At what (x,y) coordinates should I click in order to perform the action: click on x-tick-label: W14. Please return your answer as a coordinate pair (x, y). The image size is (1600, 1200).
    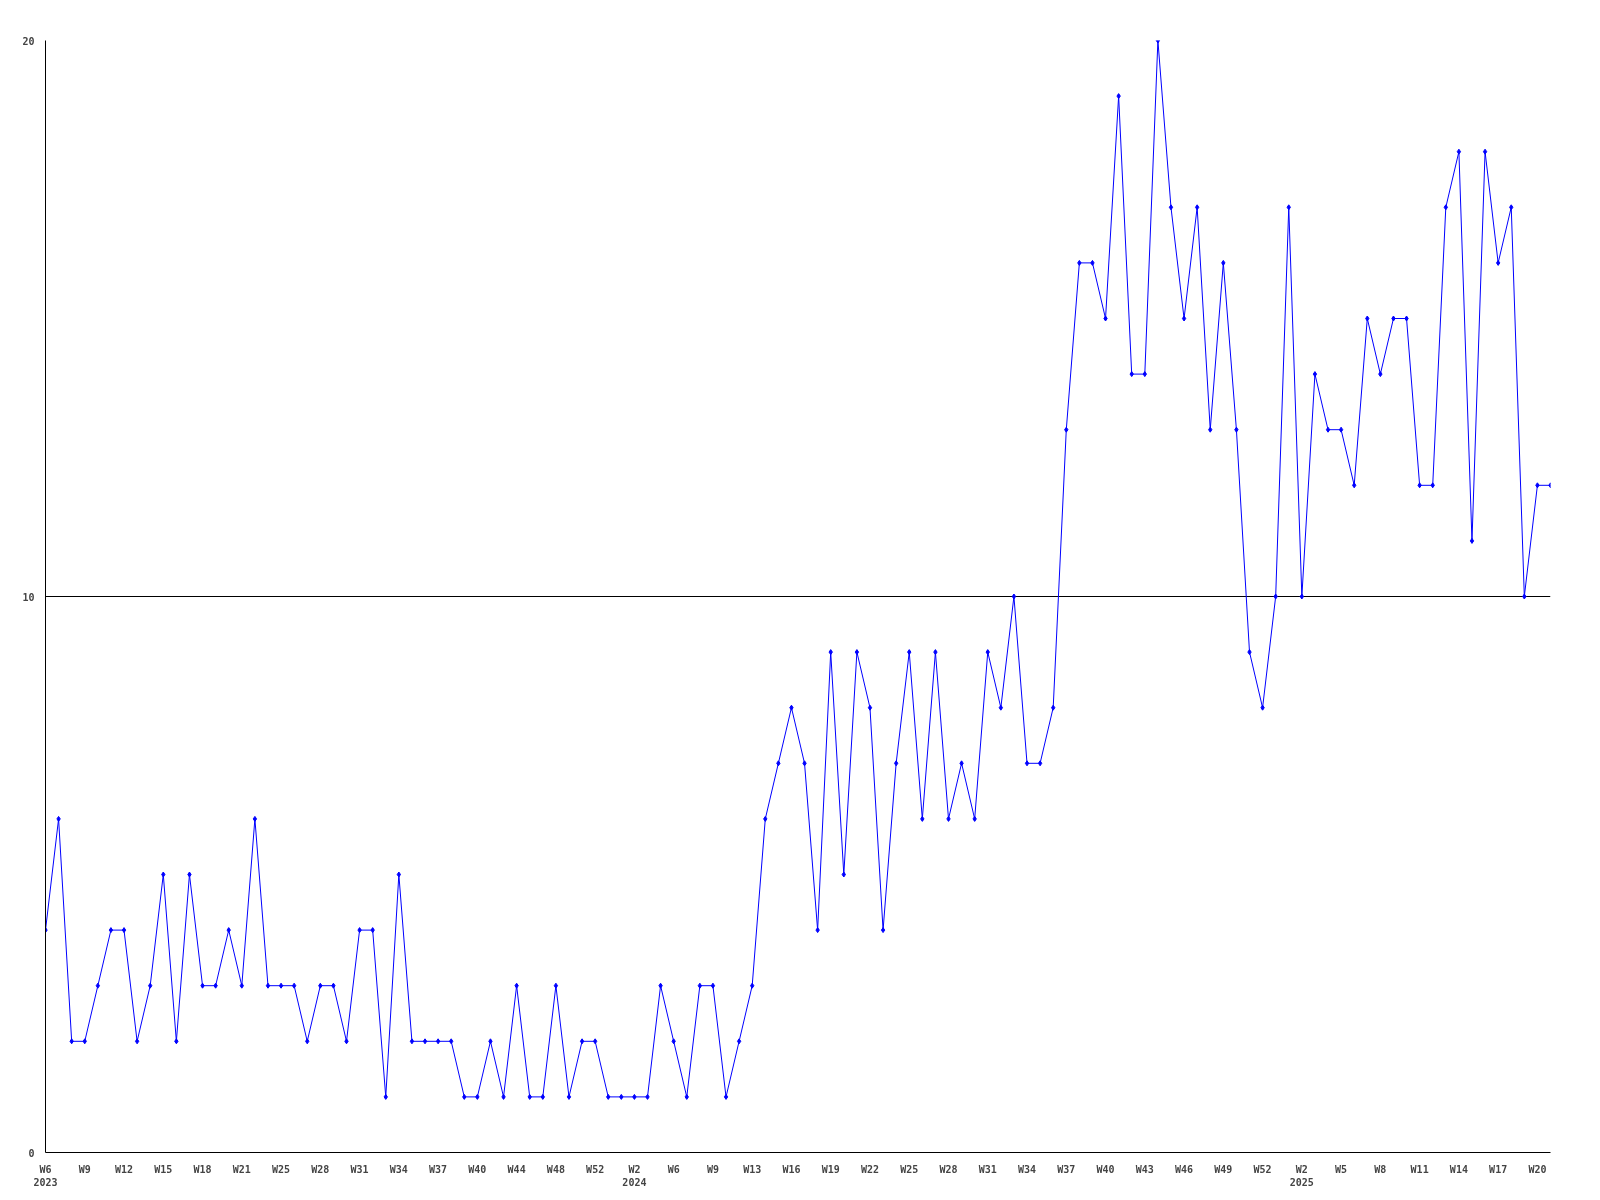
    Looking at the image, I should click on (1458, 1169).